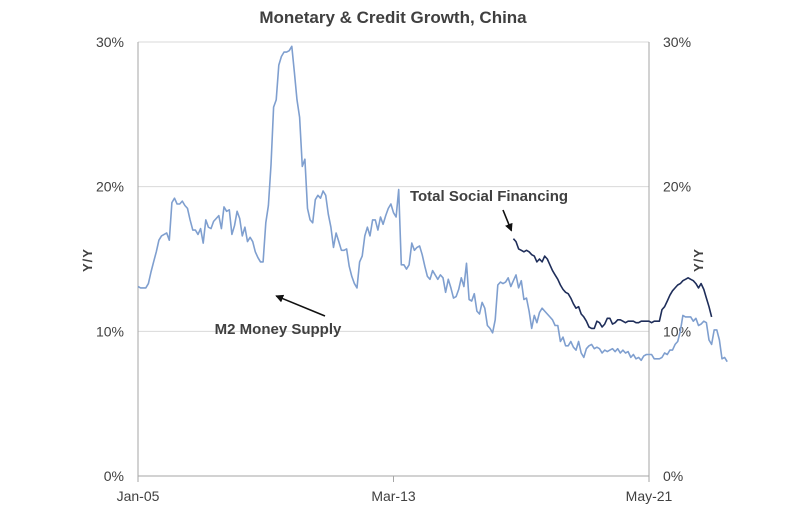 The height and width of the screenshot is (509, 810). I want to click on chart-title: Monetary & Credit Growth, China, so click(393, 17).